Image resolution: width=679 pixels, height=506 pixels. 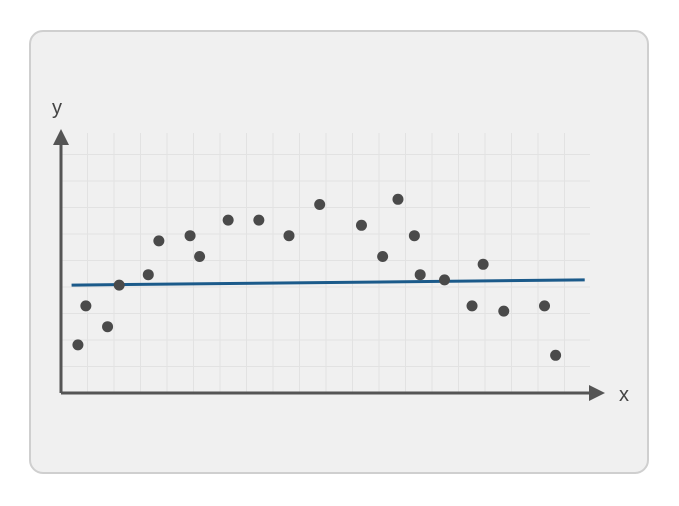 I want to click on x-axis-arrow-icon, so click(x=597, y=393).